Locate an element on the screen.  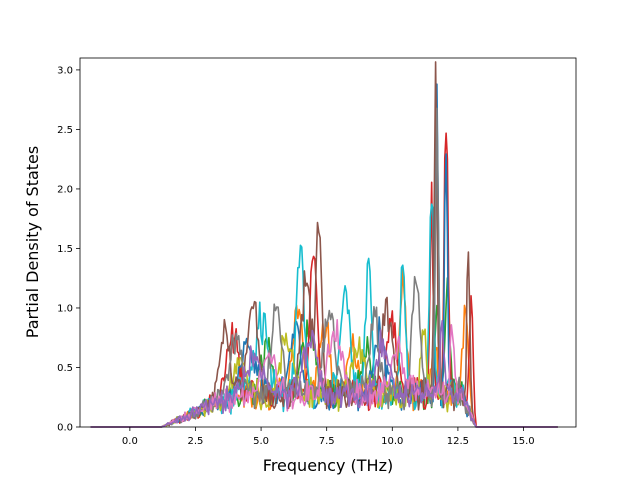
x-tick-label: 15.0 is located at coordinates (523, 441).